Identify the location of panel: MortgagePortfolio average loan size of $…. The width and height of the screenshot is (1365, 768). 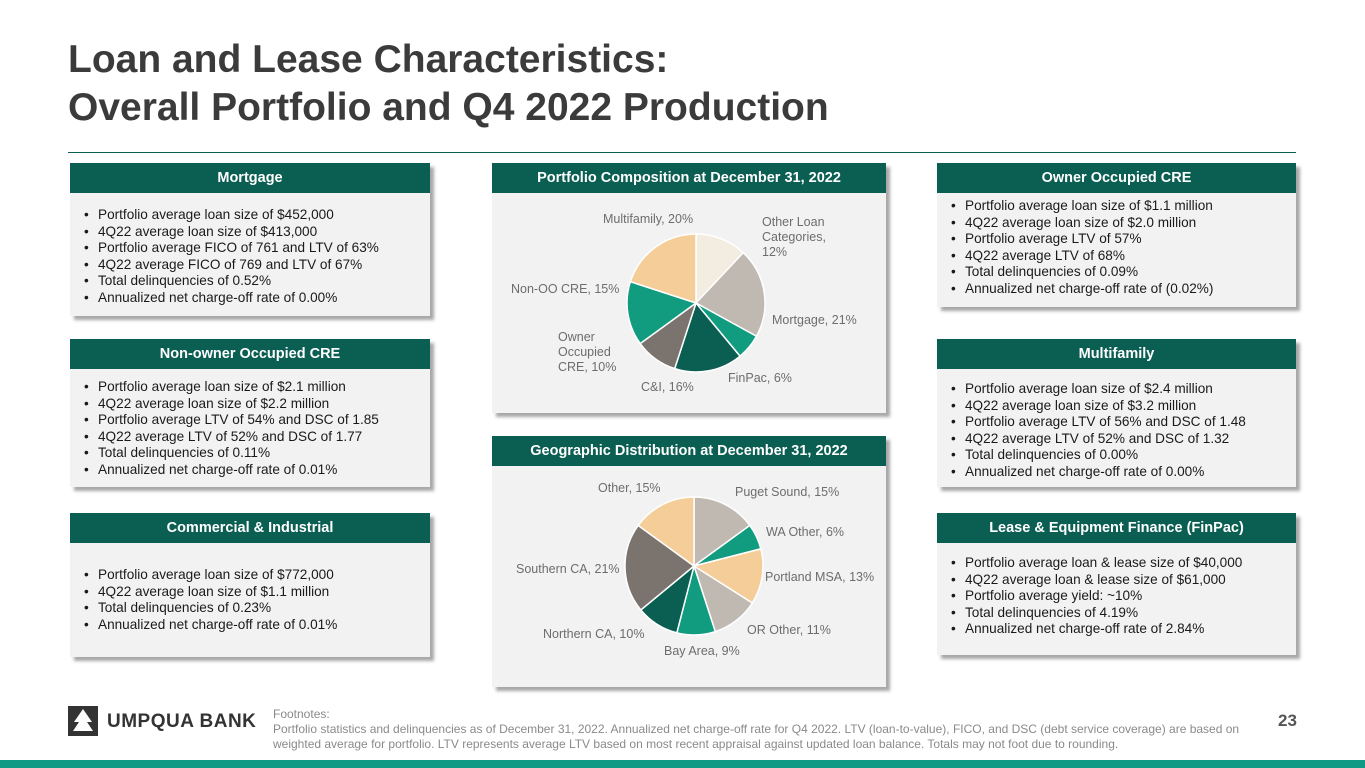
(250, 239).